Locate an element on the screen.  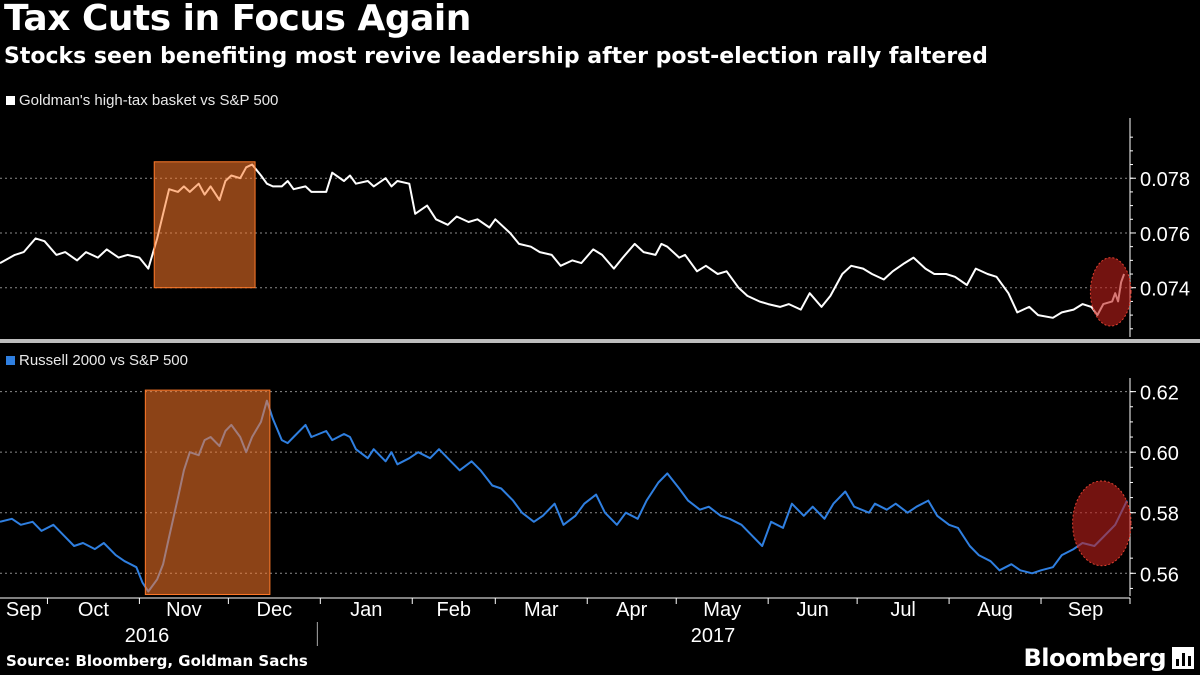
x-tick-label: Jan is located at coordinates (366, 610).